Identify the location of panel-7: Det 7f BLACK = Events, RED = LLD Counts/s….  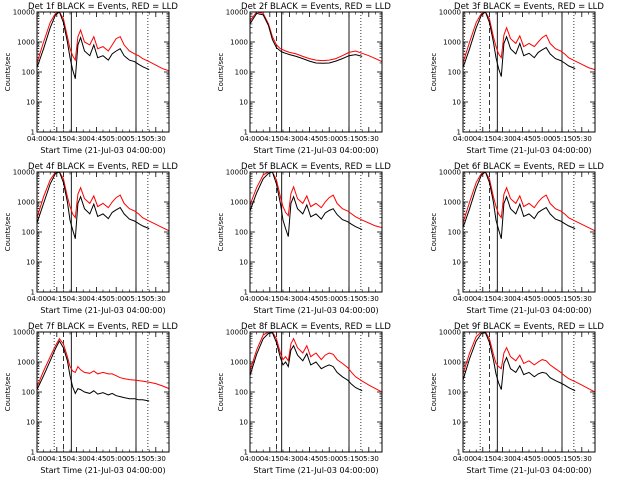
(91, 398).